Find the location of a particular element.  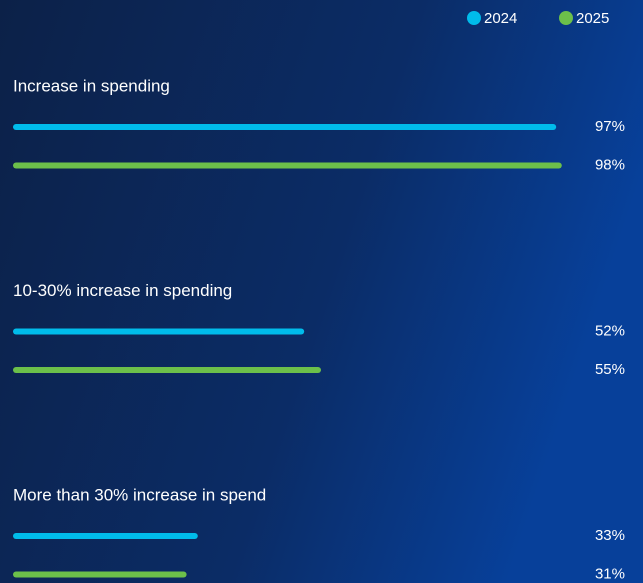

legend-label: 2024 is located at coordinates (500, 18).